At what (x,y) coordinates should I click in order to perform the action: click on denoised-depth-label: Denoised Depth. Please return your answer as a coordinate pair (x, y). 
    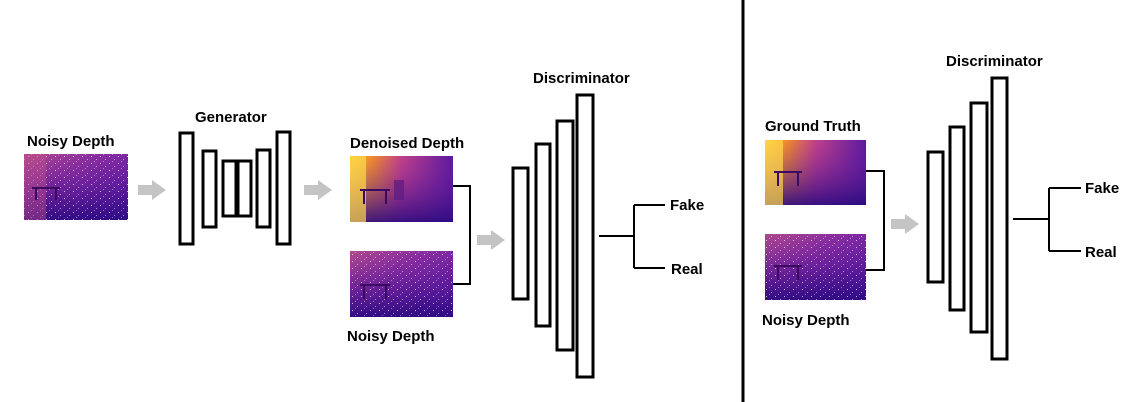
    Looking at the image, I should click on (407, 143).